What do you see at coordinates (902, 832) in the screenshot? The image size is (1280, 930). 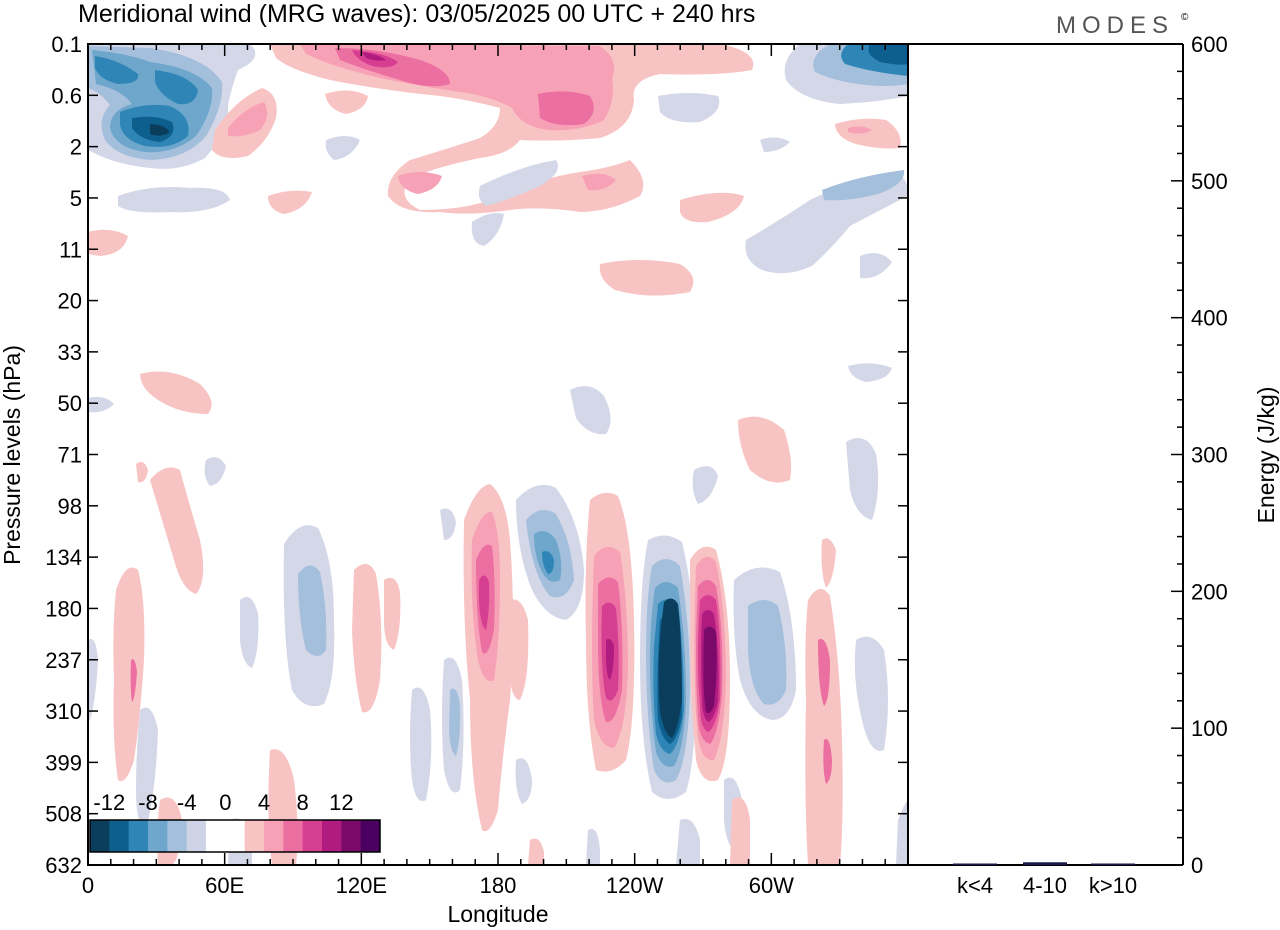 I see `contour-lav-30w` at bounding box center [902, 832].